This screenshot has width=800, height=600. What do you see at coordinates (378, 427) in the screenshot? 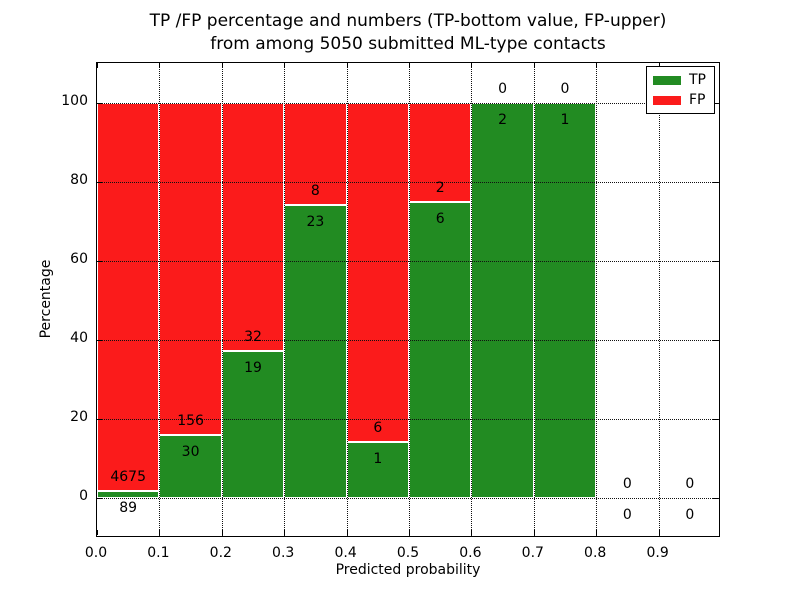
I see `fp-count-label: 6` at bounding box center [378, 427].